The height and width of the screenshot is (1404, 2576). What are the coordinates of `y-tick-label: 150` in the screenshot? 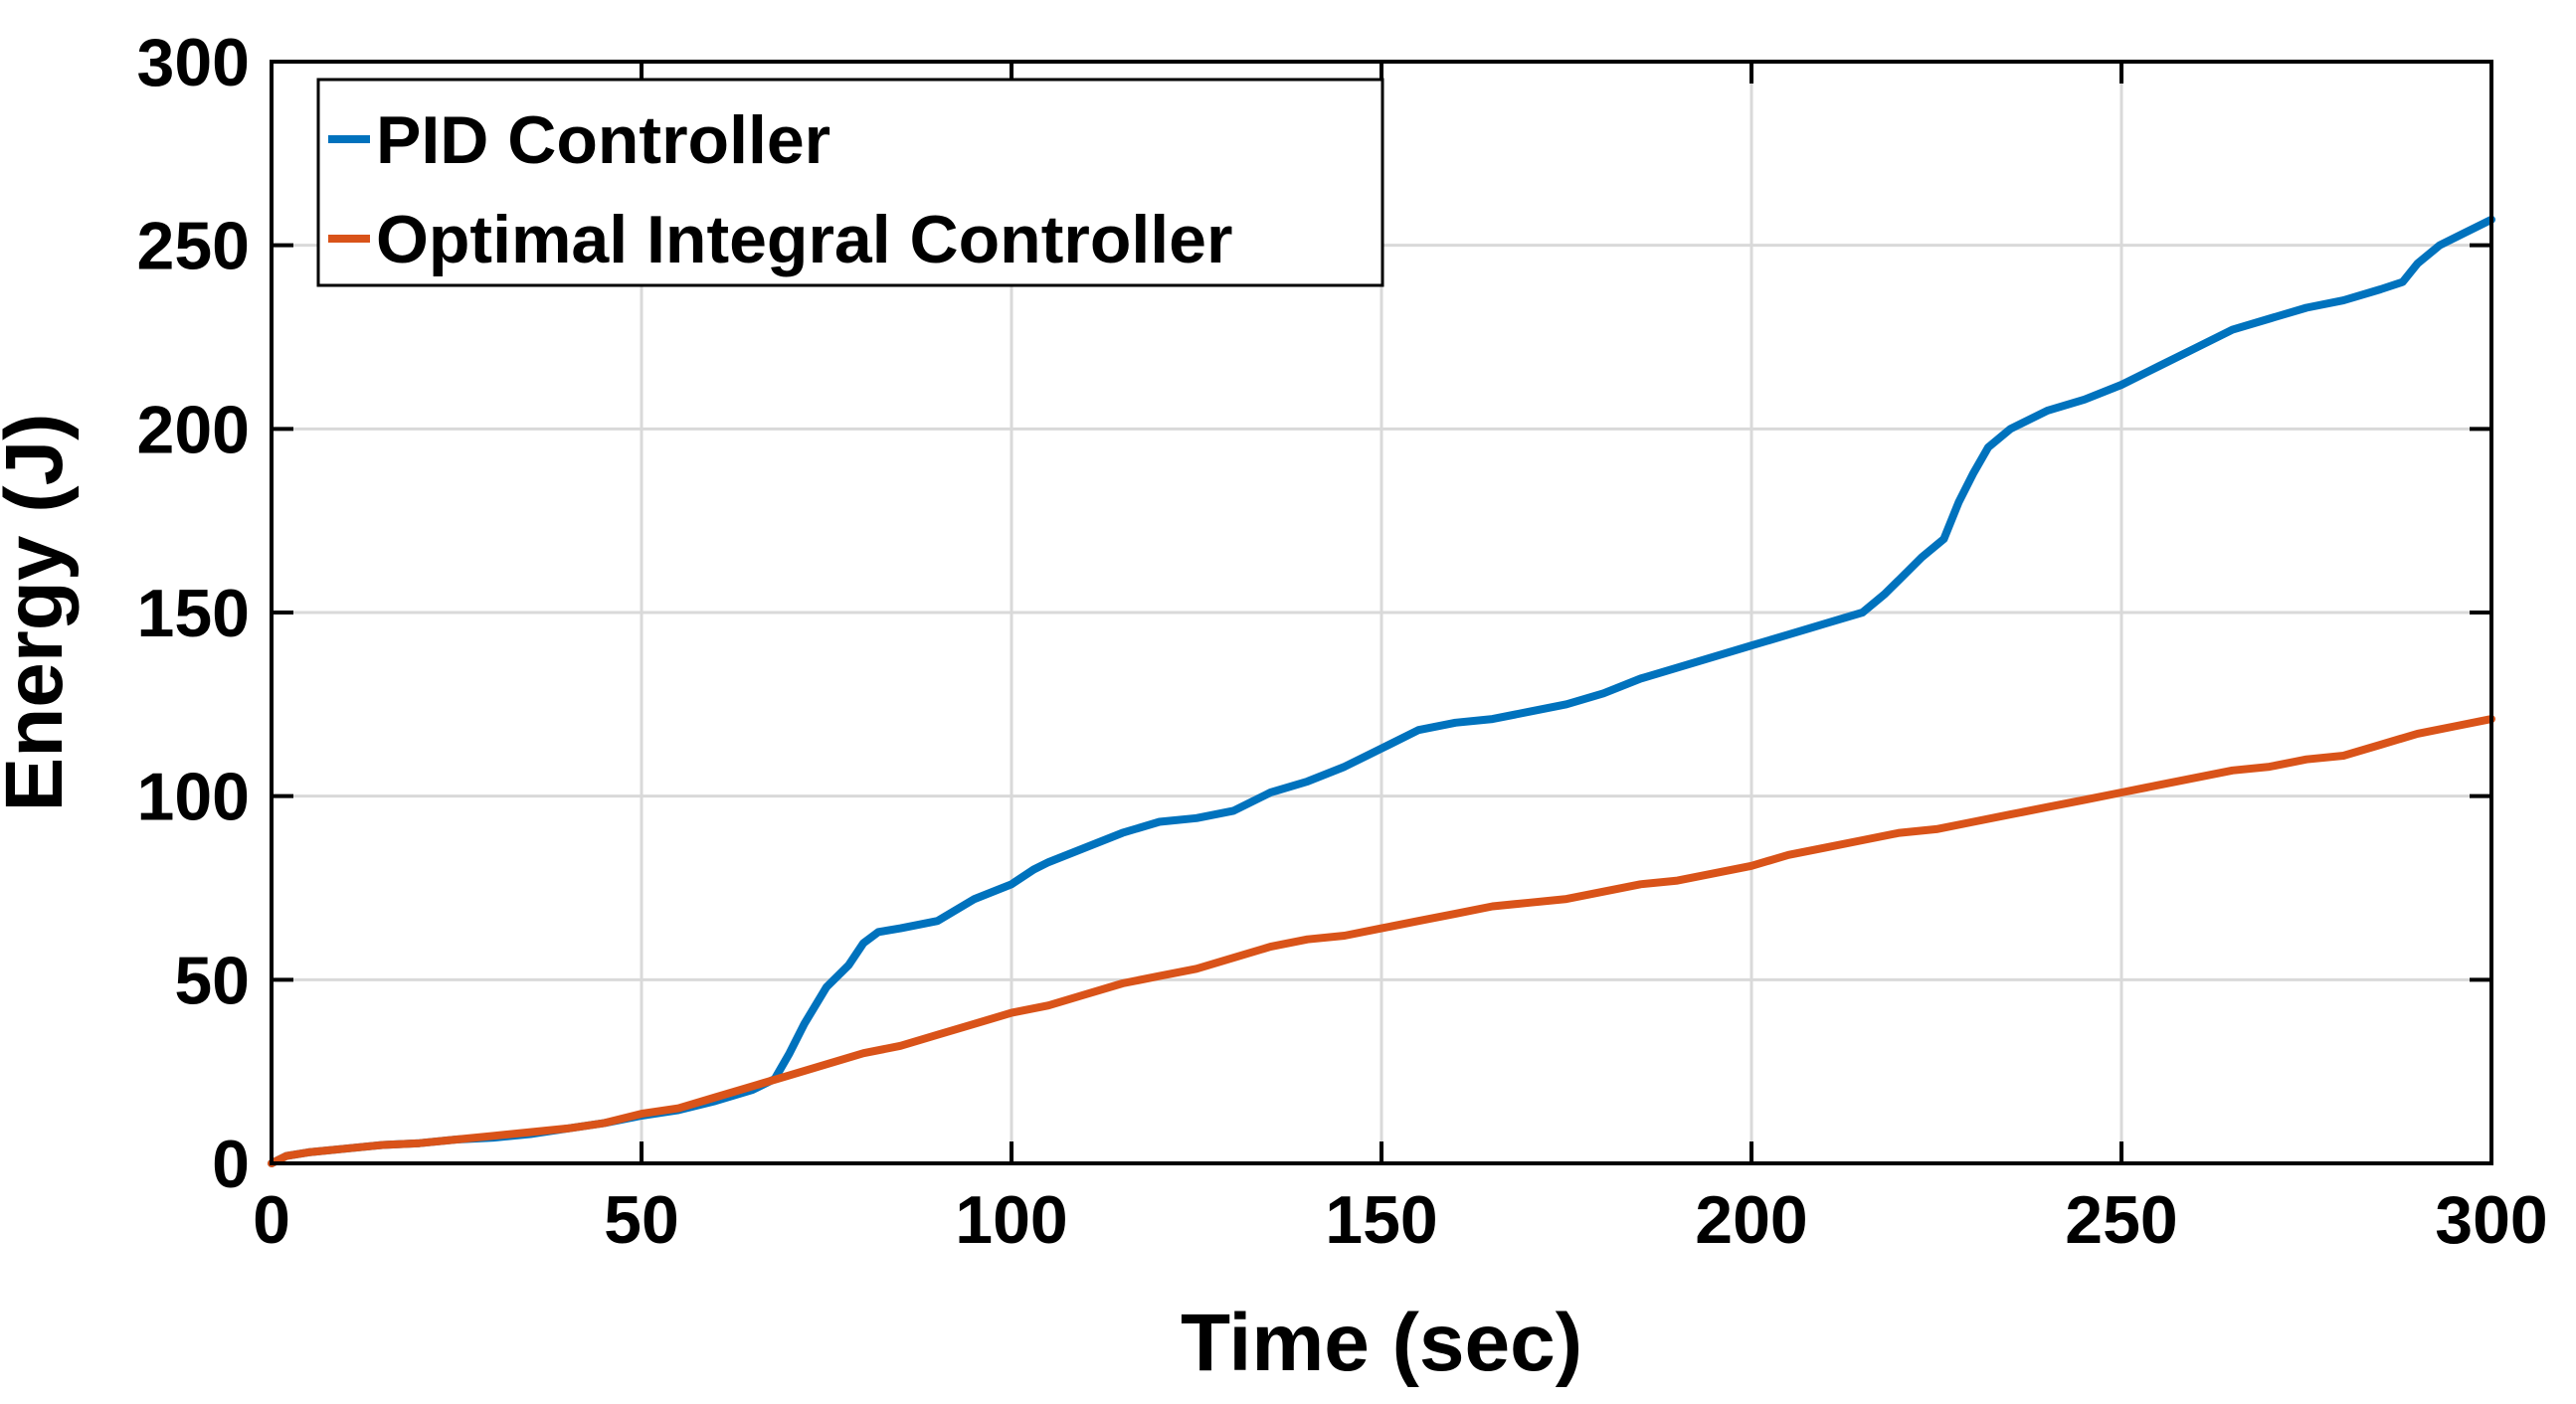 It's located at (193, 613).